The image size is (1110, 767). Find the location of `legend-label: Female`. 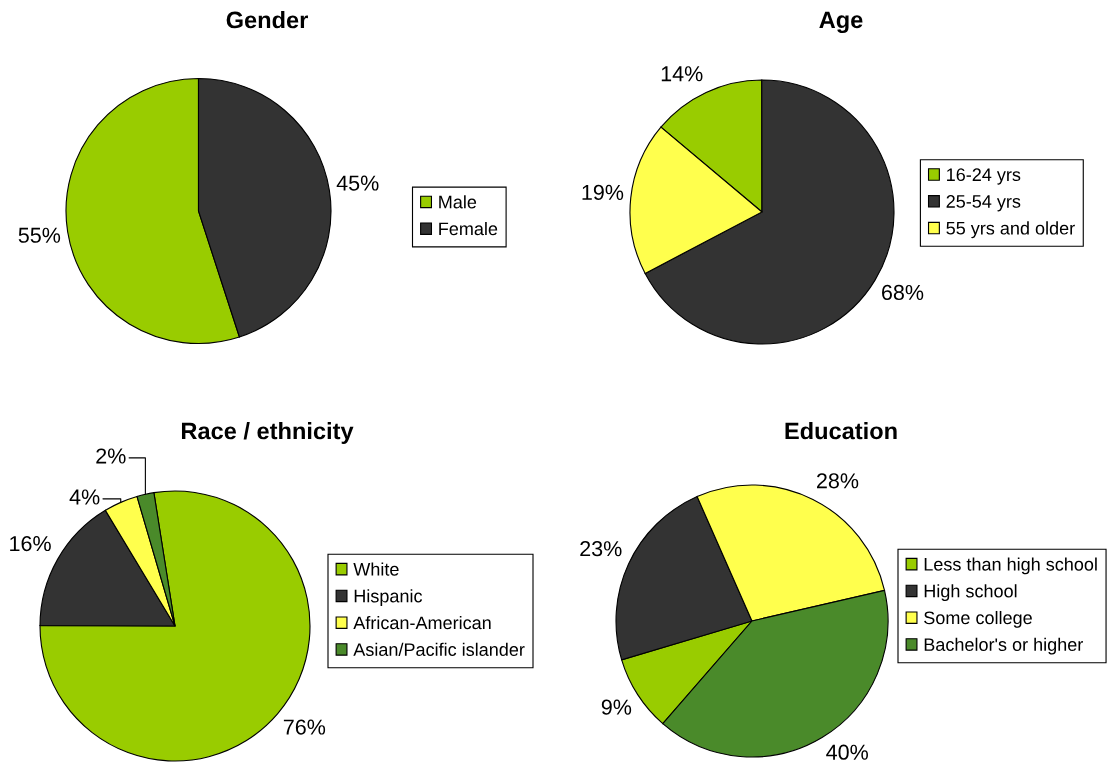

legend-label: Female is located at coordinates (468, 228).